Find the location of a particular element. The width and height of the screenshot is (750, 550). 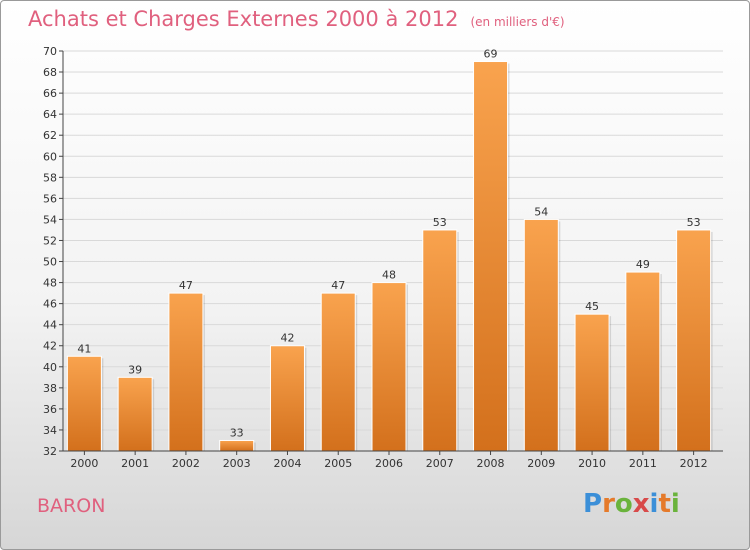

y-tick-label: 60 is located at coordinates (50, 156).